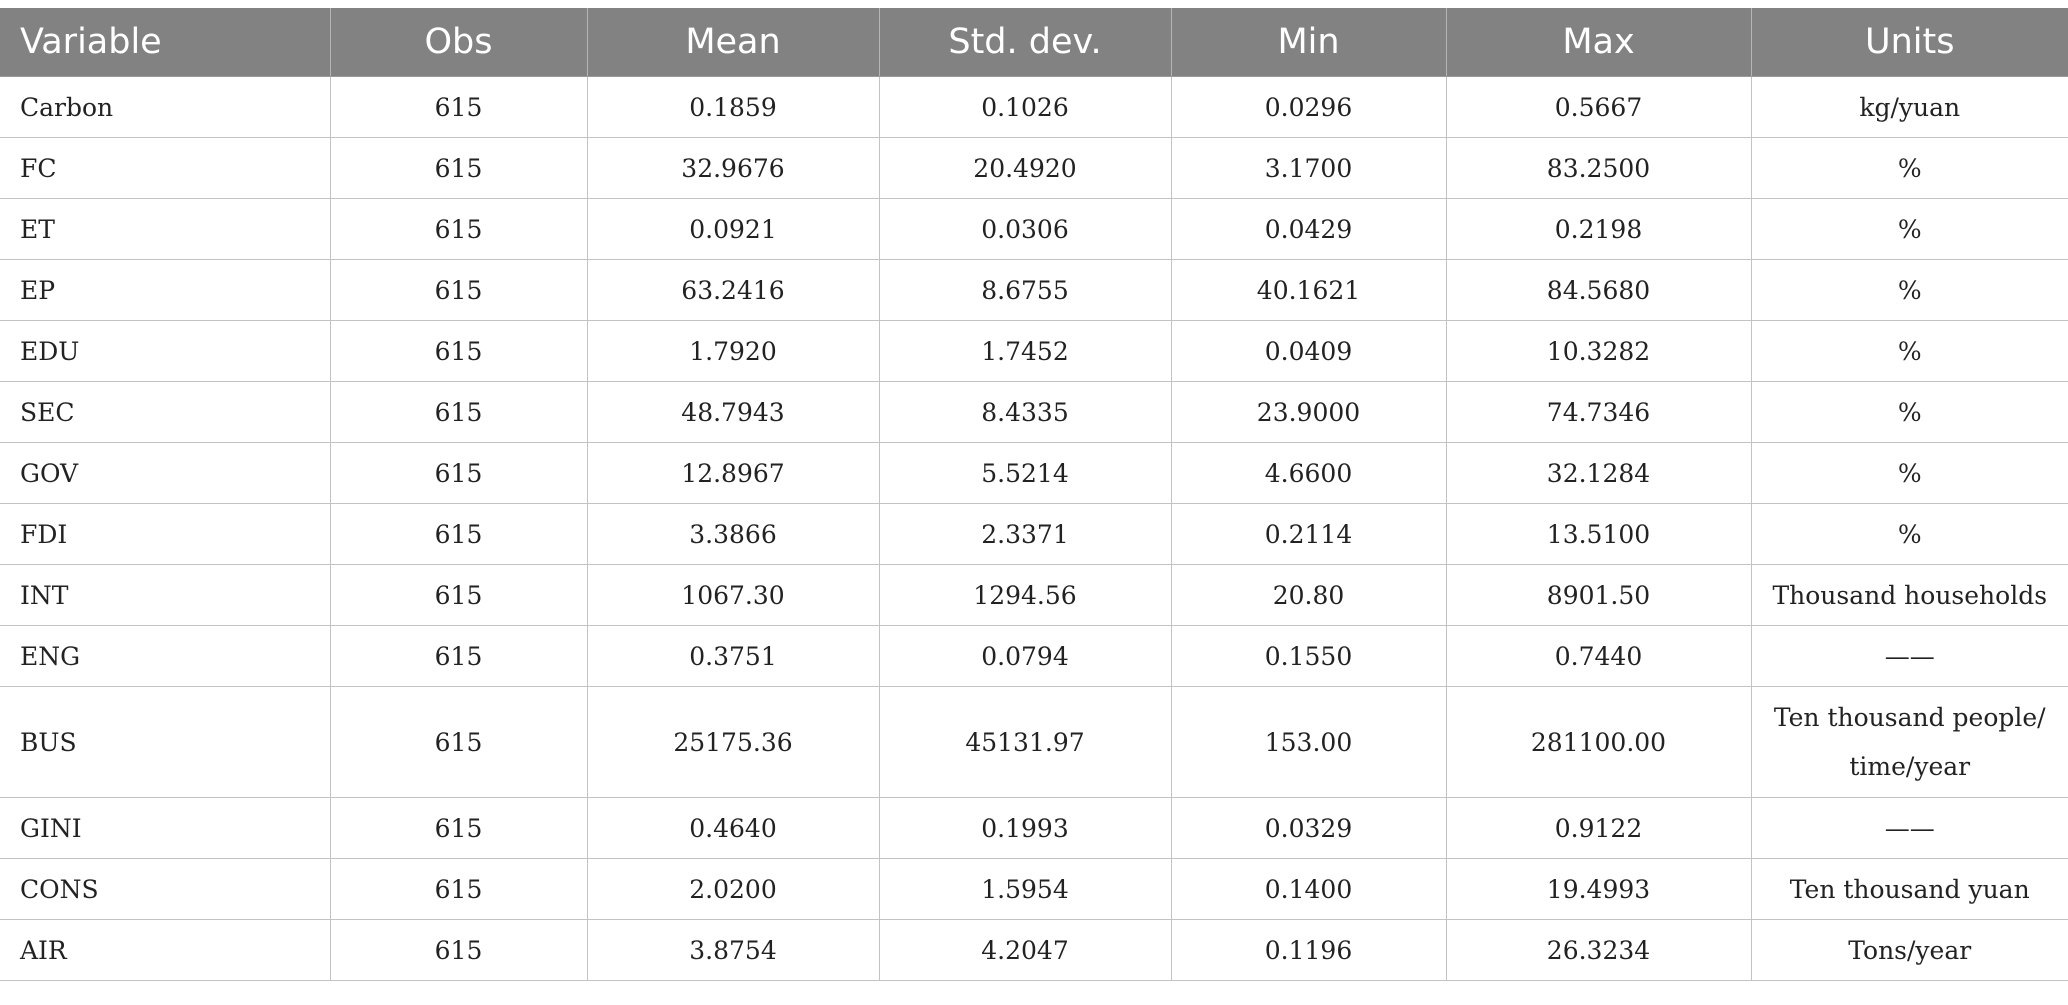 This screenshot has height=1005, width=2068. What do you see at coordinates (1308, 889) in the screenshot?
I see `cell-min: 0.1400` at bounding box center [1308, 889].